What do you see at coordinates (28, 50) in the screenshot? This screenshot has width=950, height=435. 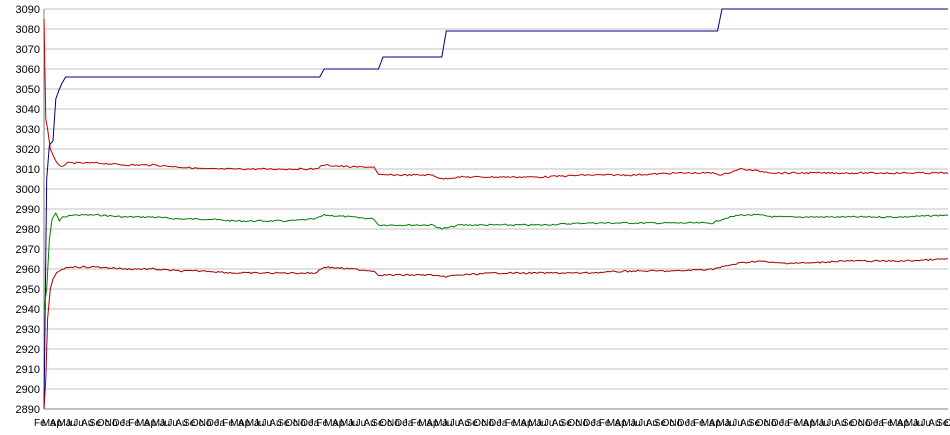 I see `y-tick-label: 3070` at bounding box center [28, 50].